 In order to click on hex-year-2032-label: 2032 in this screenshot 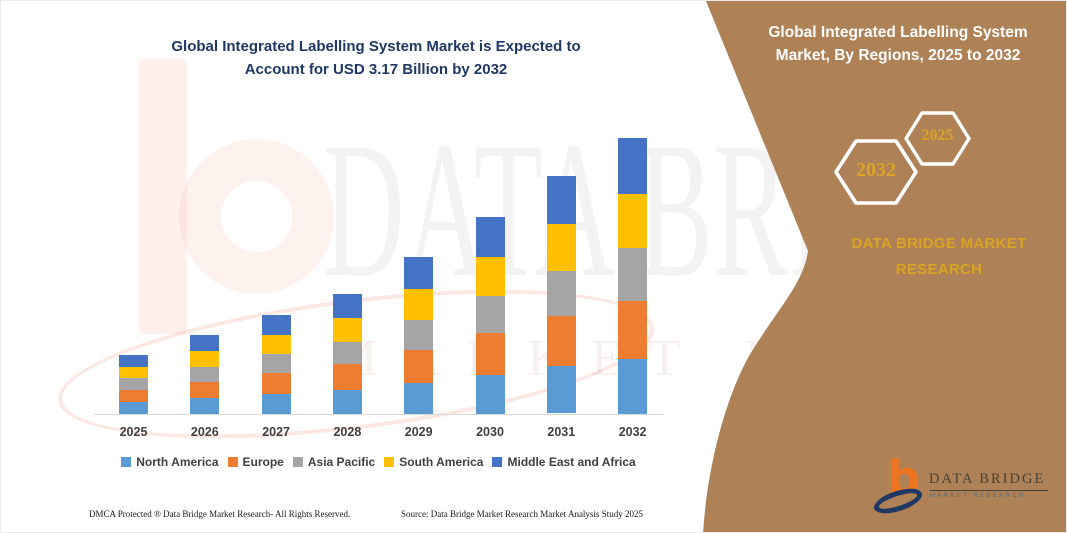, I will do `click(876, 170)`.